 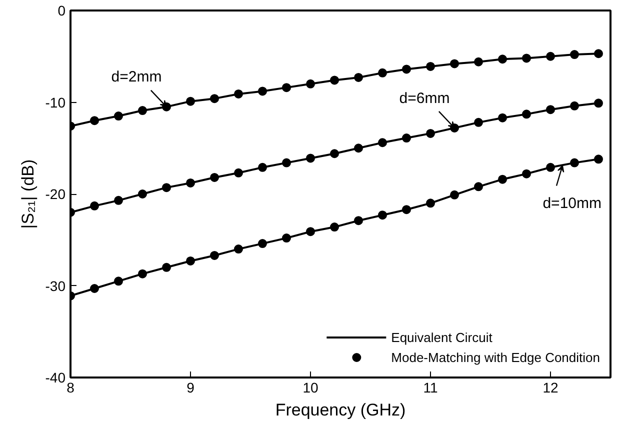 What do you see at coordinates (190, 388) in the screenshot?
I see `x-tick-label: 9` at bounding box center [190, 388].